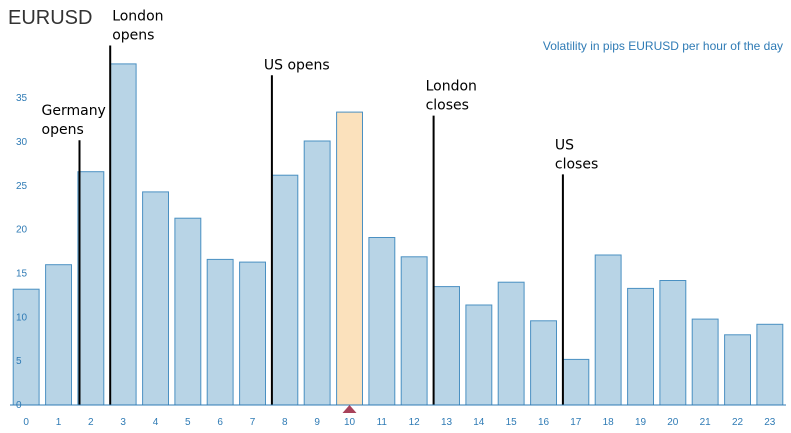  I want to click on annotation-label: London opens, so click(137, 26).